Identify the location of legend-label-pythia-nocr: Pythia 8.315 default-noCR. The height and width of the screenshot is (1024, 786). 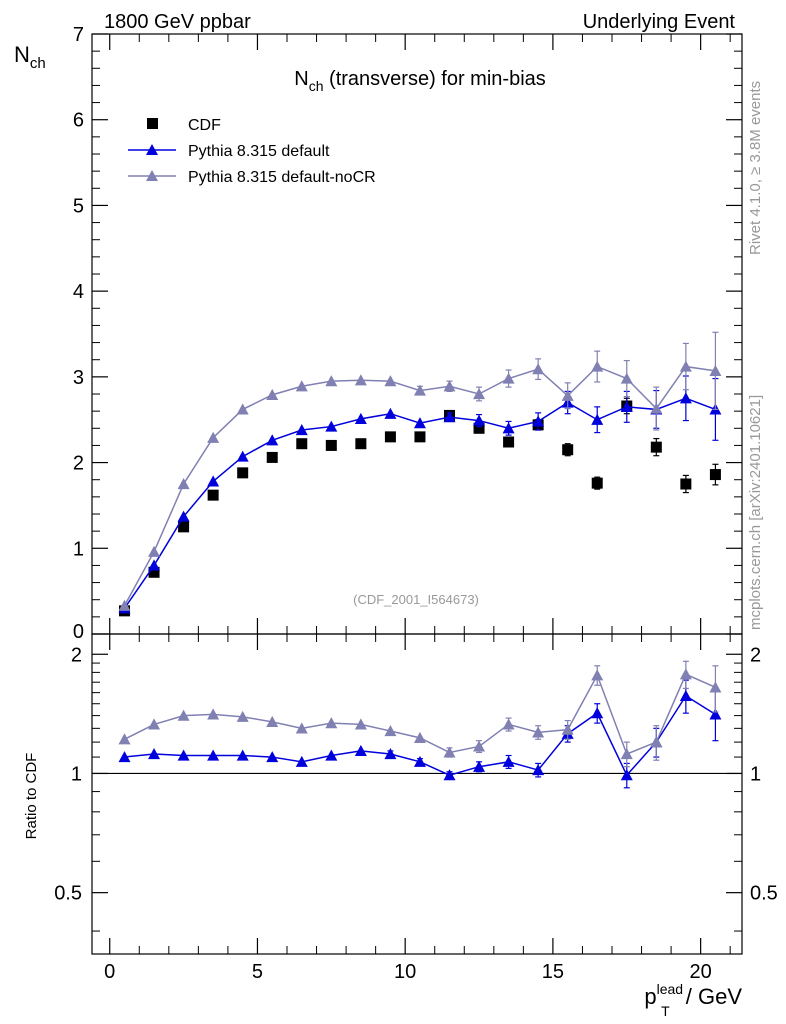
(282, 177).